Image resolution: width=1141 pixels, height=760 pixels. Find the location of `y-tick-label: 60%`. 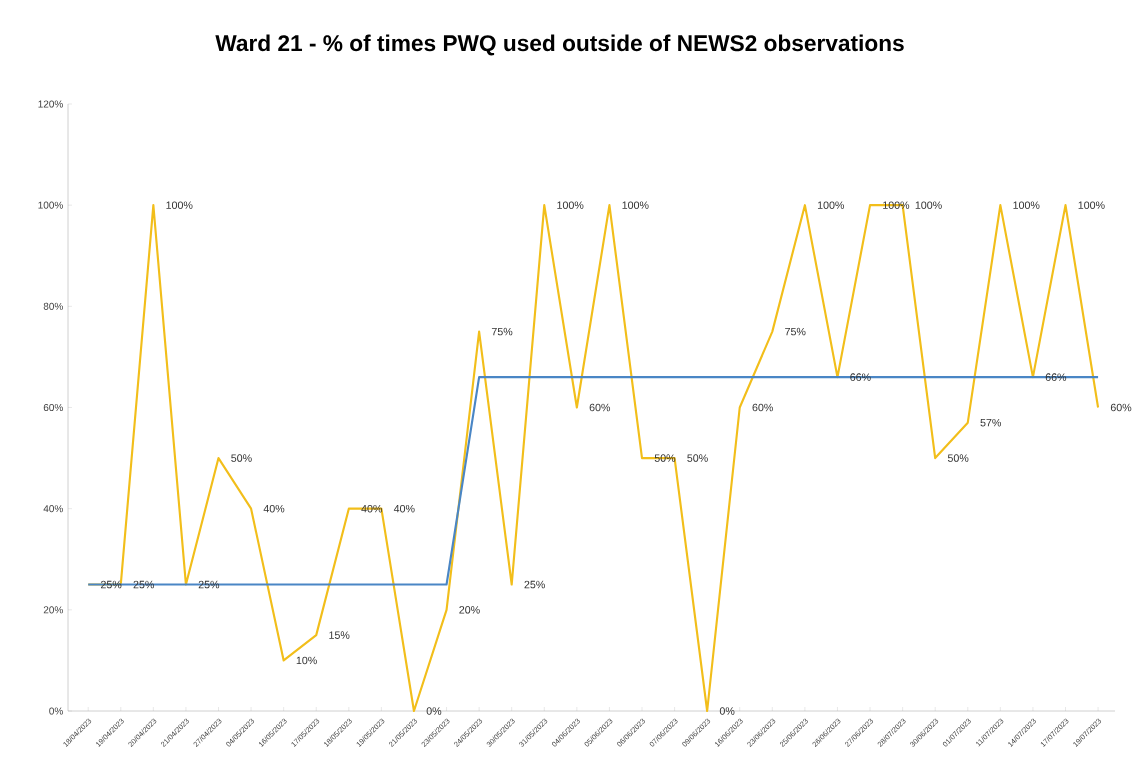

y-tick-label: 60% is located at coordinates (53, 407).